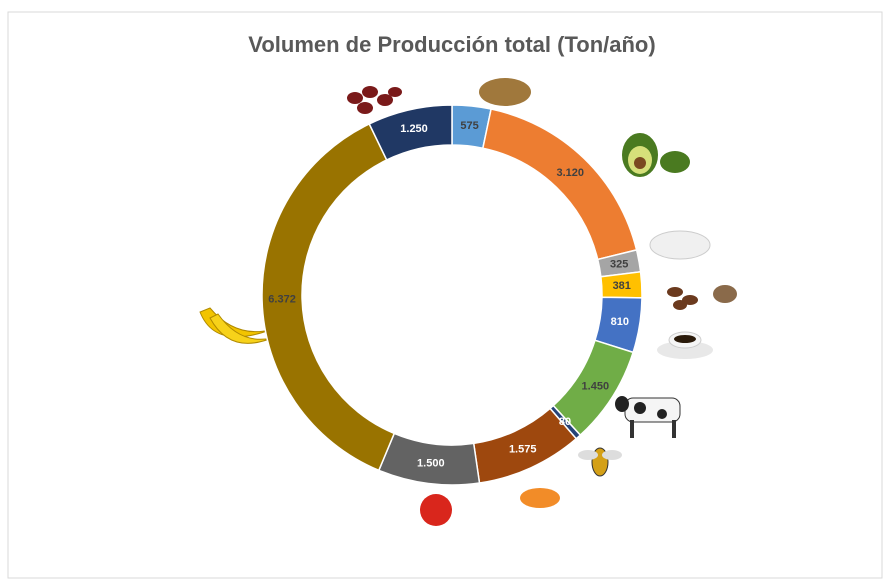 The height and width of the screenshot is (579, 883). What do you see at coordinates (374, 100) in the screenshot?
I see `beans-icon` at bounding box center [374, 100].